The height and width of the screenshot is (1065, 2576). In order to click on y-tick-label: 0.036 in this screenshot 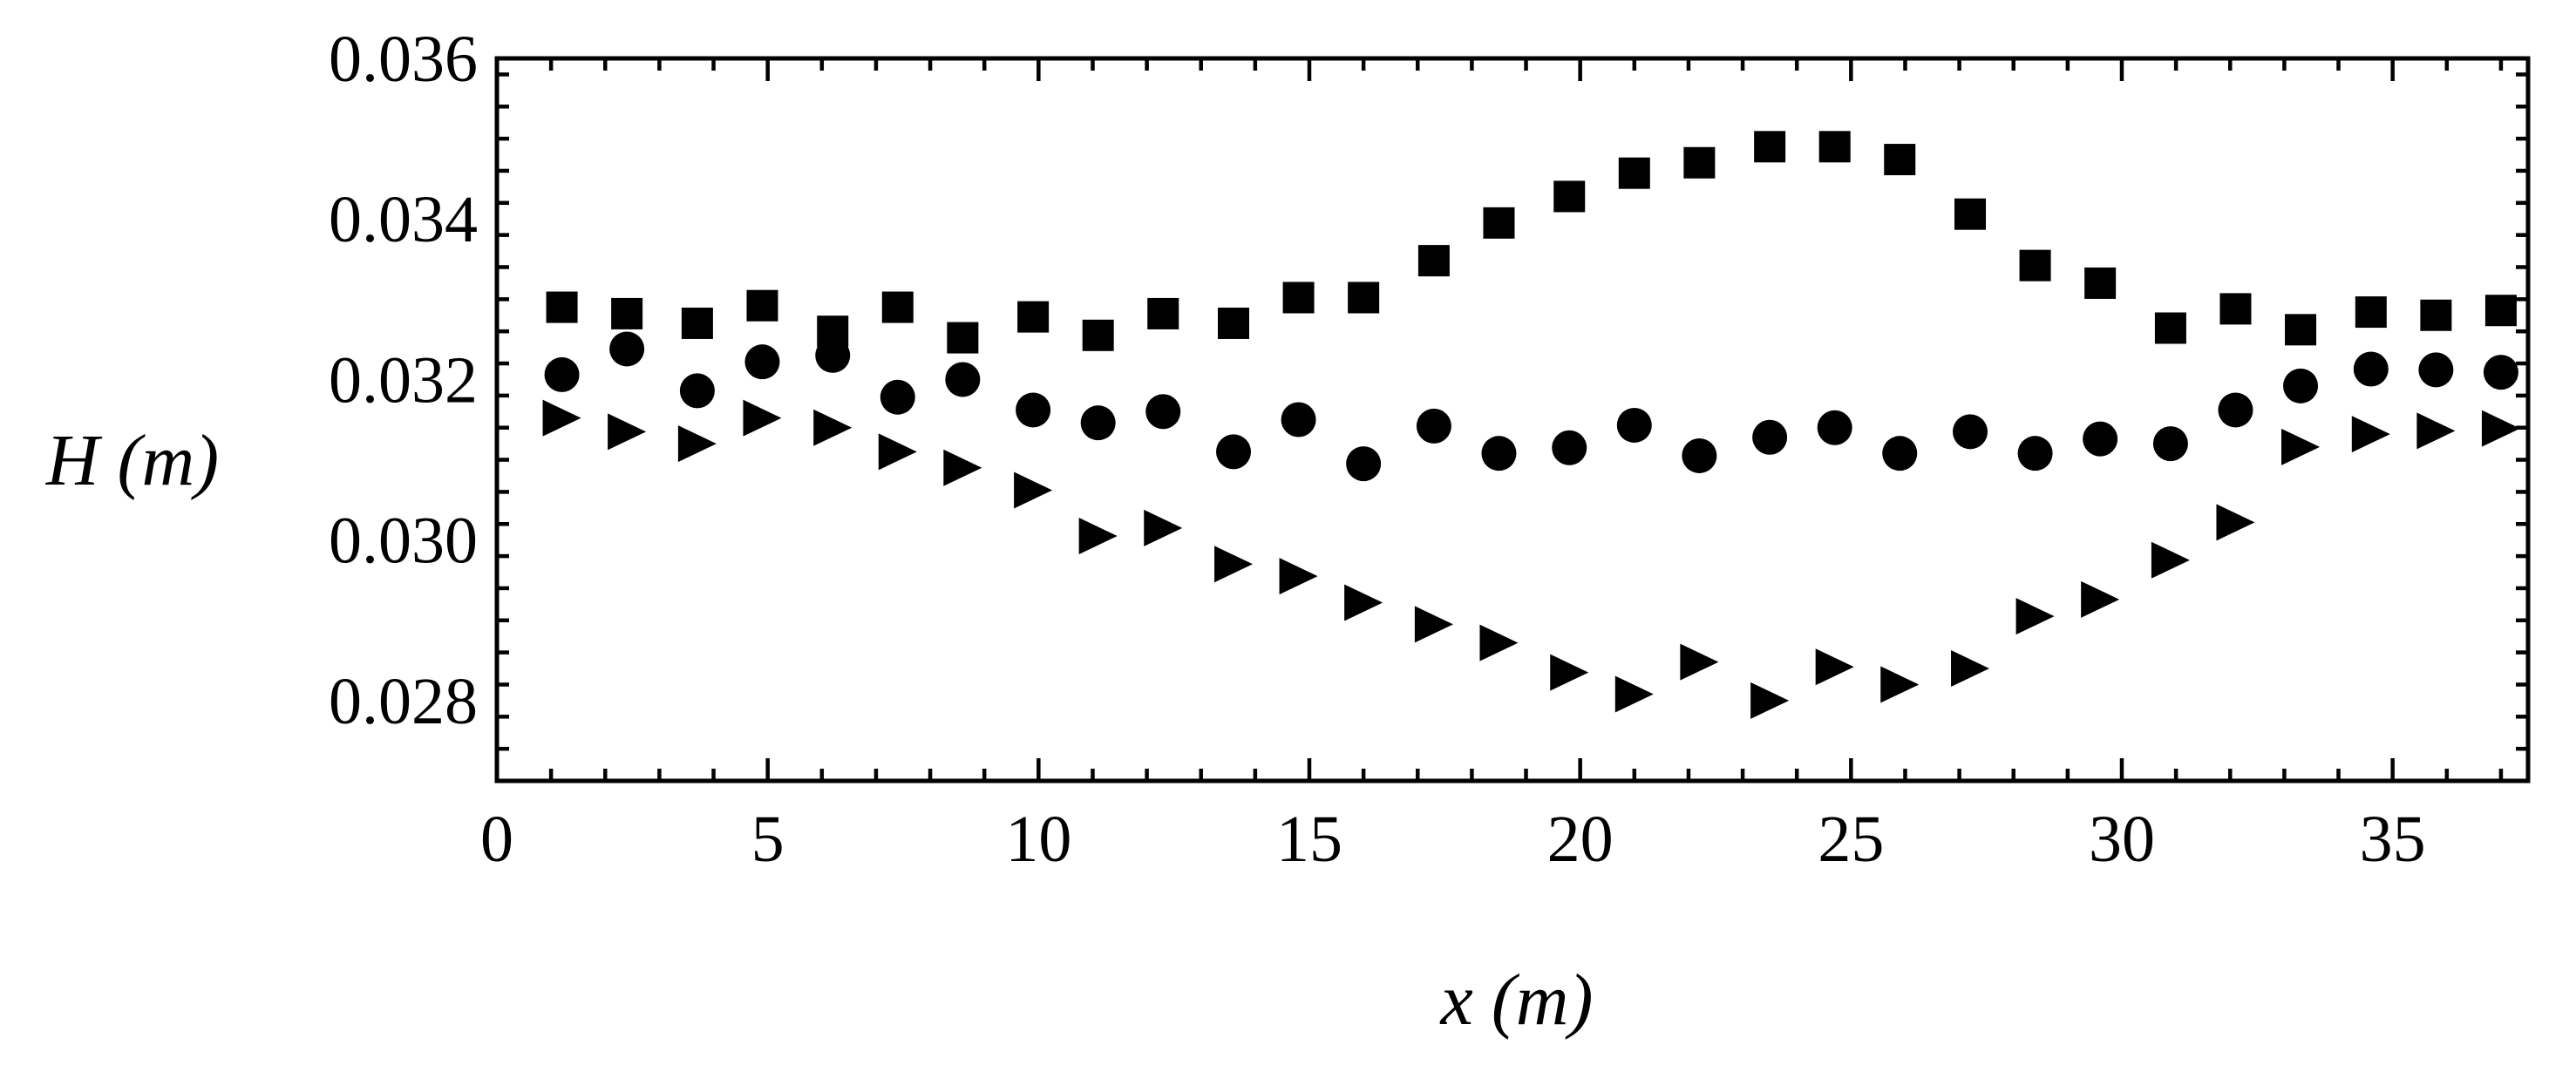, I will do `click(403, 59)`.